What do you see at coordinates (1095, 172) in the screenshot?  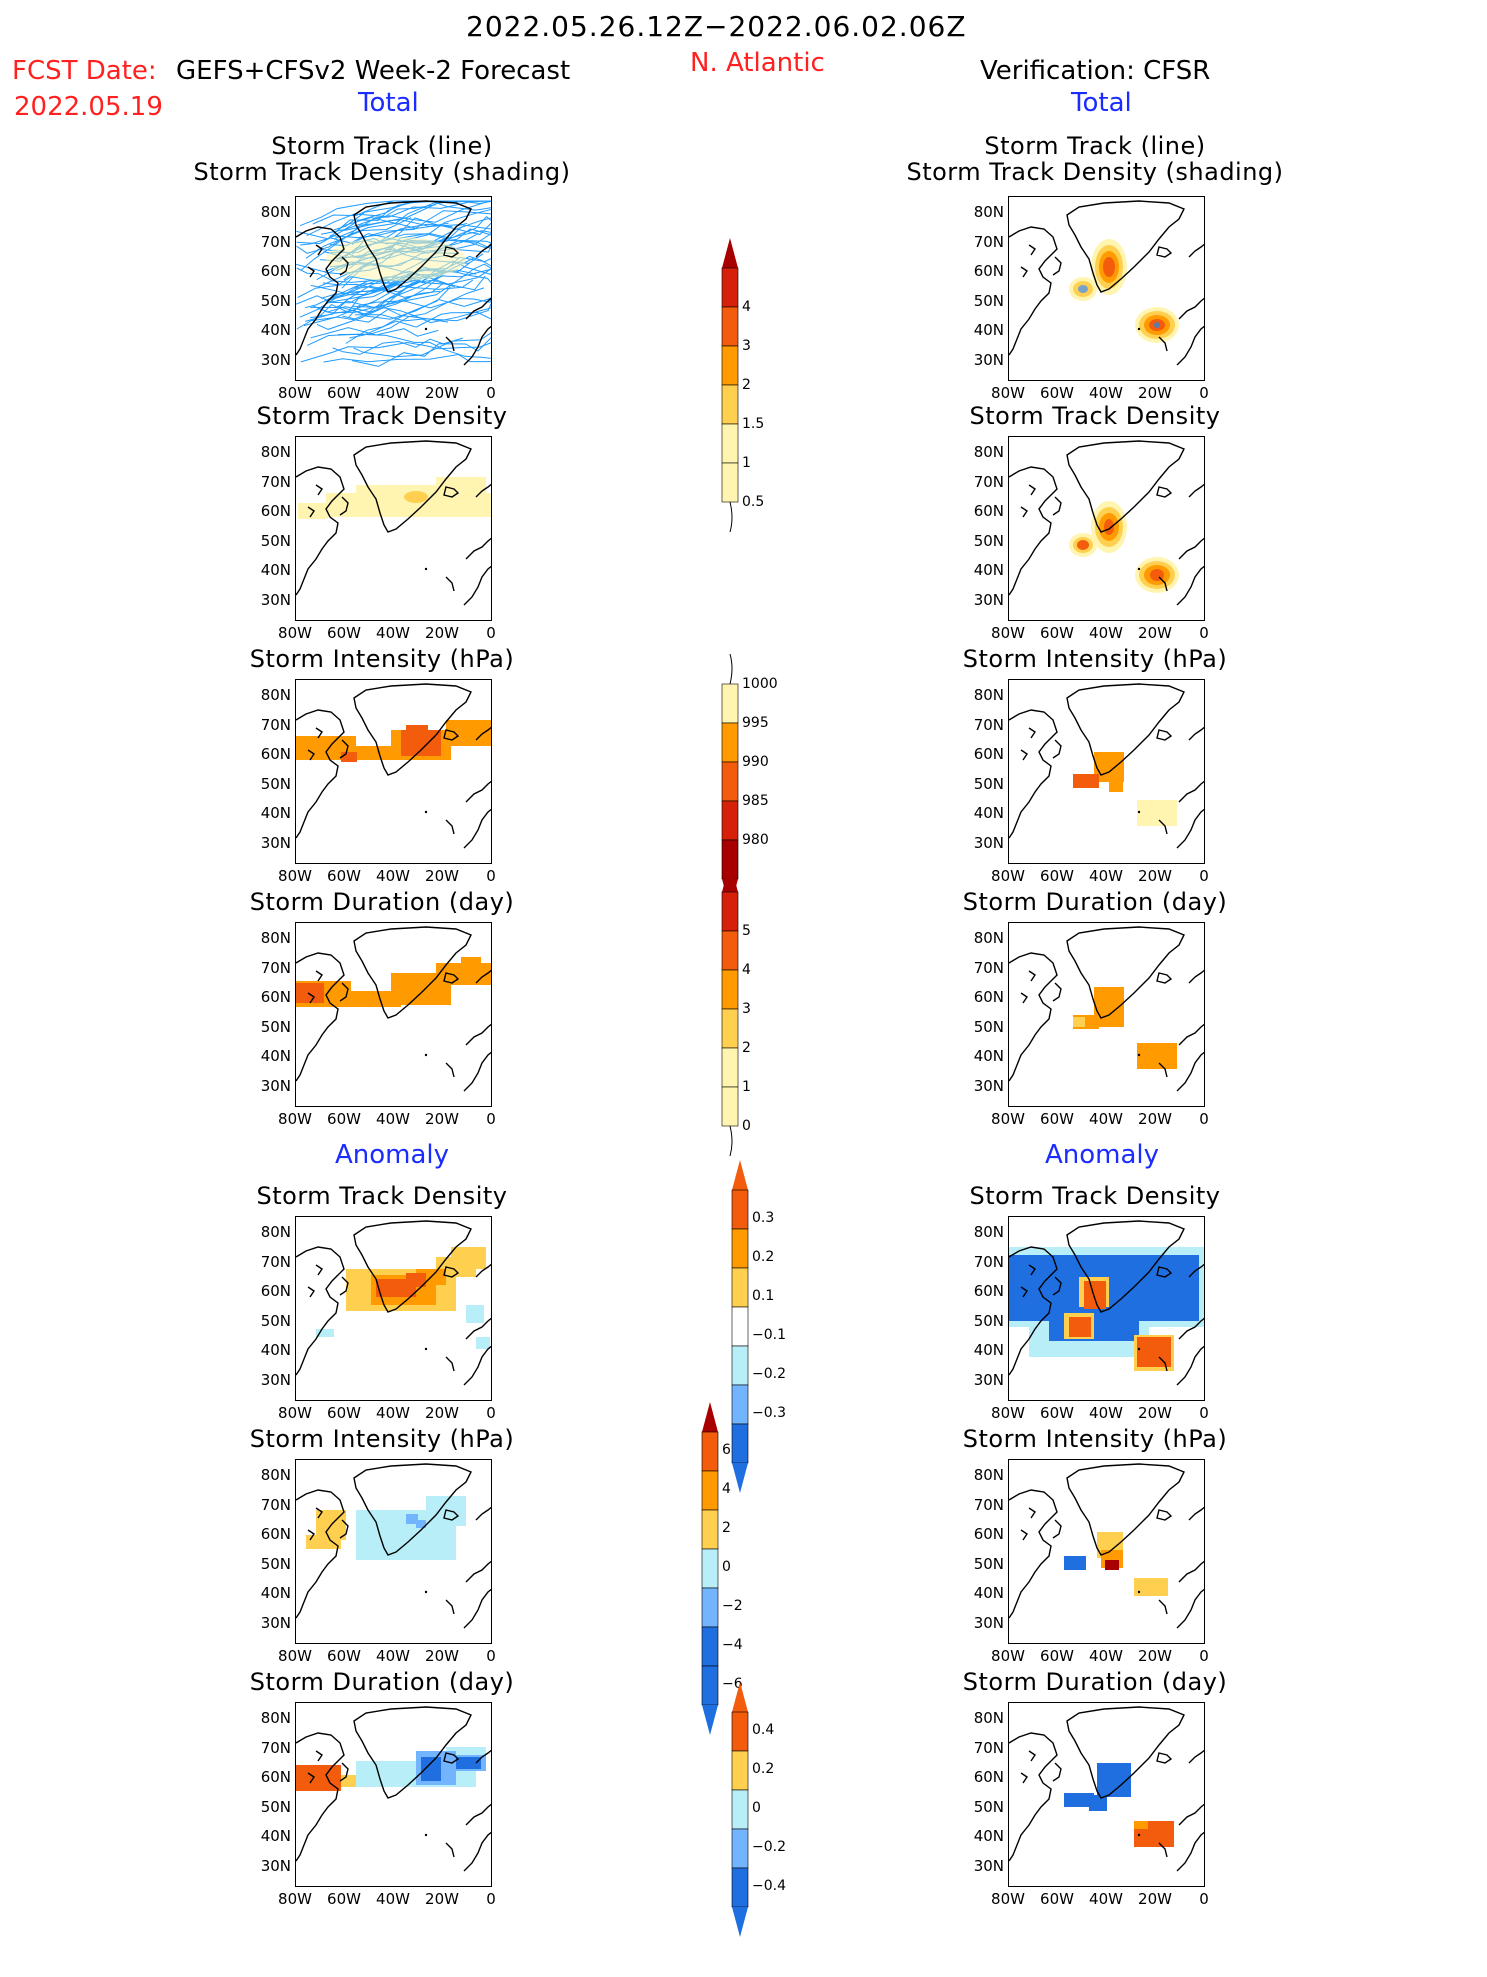 I see `panel-title-track-shading-right: Storm Track Density (shading)` at bounding box center [1095, 172].